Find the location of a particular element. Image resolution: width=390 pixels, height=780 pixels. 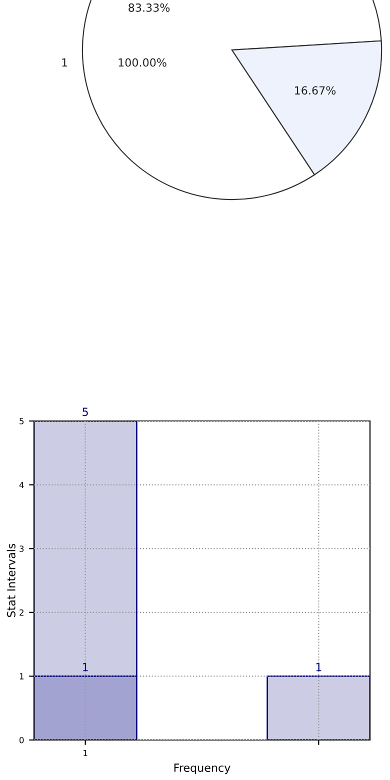

y-tick-label: 3 is located at coordinates (22, 549).